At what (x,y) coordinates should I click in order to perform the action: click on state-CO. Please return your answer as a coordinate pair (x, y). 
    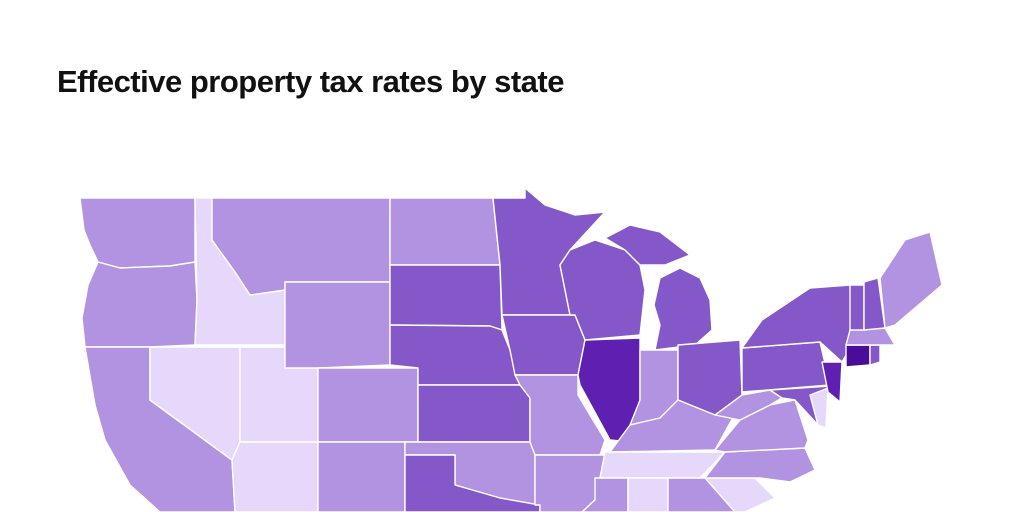
    Looking at the image, I should click on (368, 405).